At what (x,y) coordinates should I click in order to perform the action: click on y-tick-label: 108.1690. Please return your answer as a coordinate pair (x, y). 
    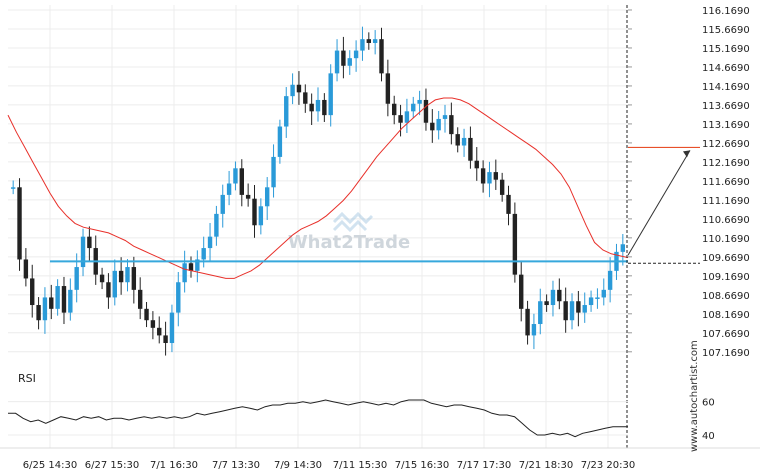
    Looking at the image, I should click on (726, 315).